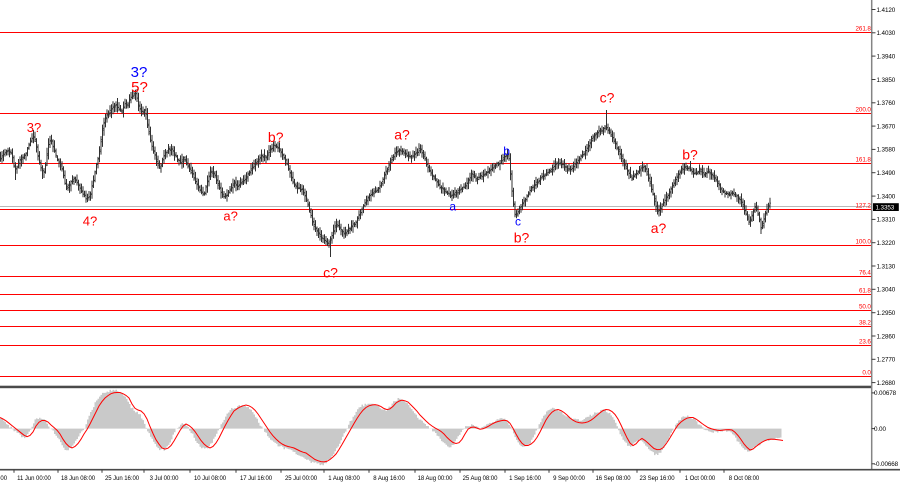  What do you see at coordinates (864, 206) in the screenshot?
I see `svg-text: 127.2` at bounding box center [864, 206].